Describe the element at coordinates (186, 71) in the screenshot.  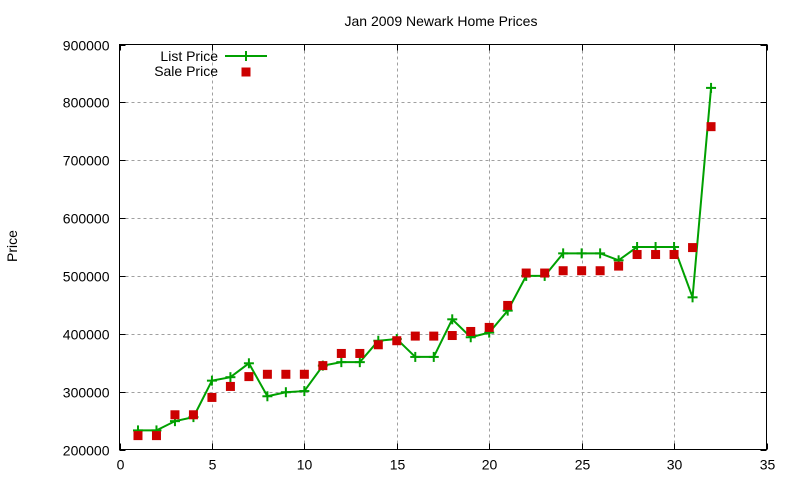
I see `legend-label-sale-price: Sale Price` at that location.